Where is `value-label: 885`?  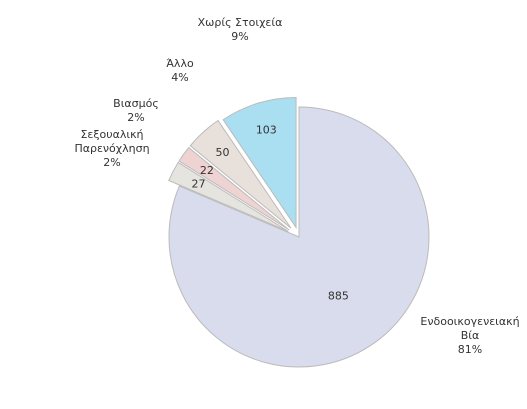 value-label: 885 is located at coordinates (338, 296).